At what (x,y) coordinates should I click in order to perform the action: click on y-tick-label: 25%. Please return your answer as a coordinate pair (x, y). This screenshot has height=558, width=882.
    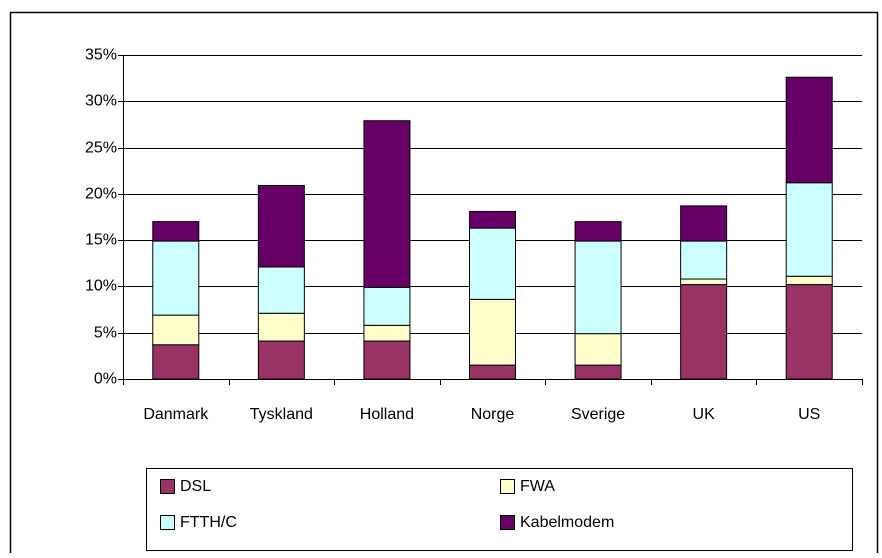
    Looking at the image, I should click on (101, 148).